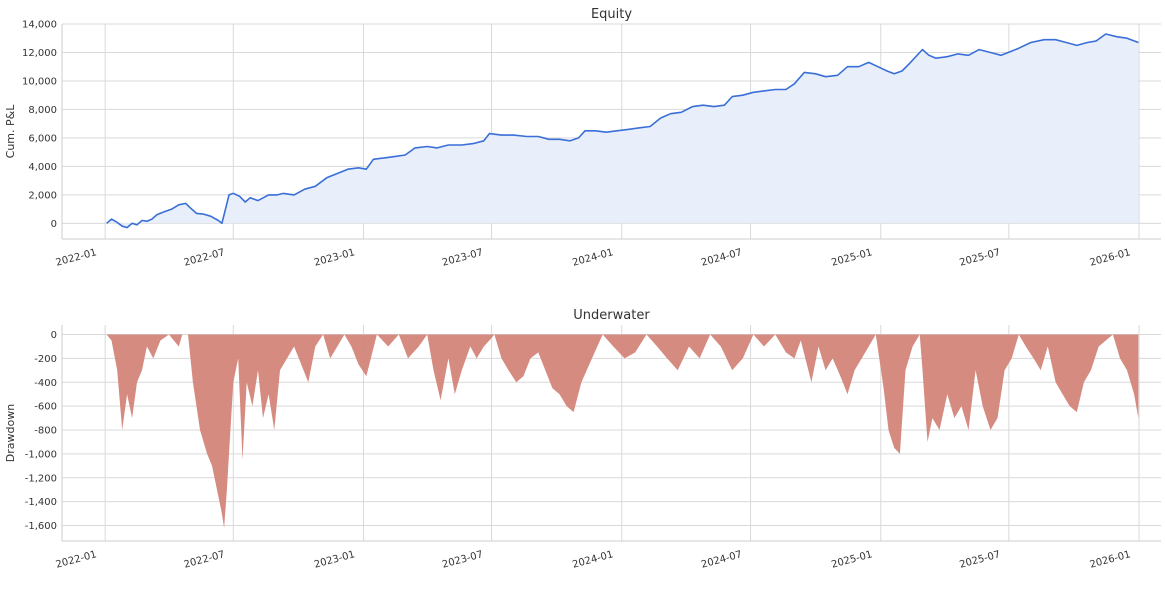  I want to click on y-axis-label: Cum. P&L, so click(10, 131).